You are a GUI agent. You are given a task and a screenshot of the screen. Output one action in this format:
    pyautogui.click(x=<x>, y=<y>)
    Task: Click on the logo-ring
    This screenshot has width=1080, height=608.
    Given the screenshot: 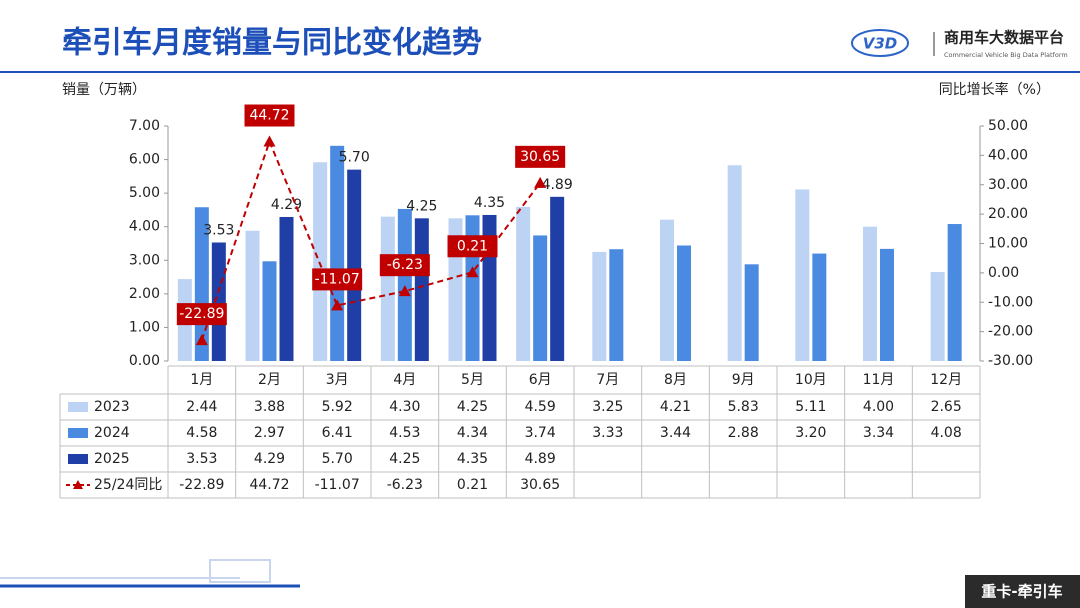 What is the action you would take?
    pyautogui.click(x=880, y=43)
    